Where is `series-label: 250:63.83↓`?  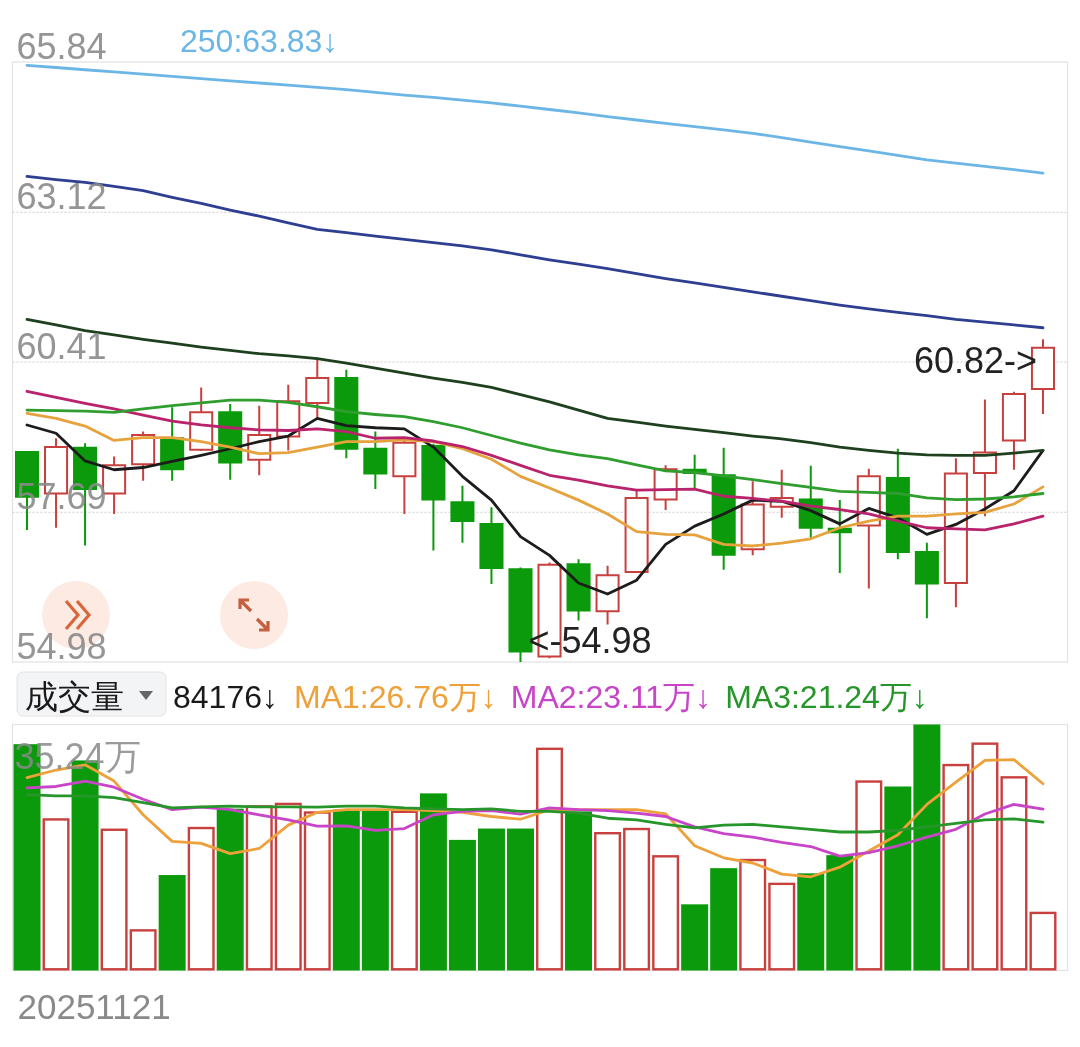
series-label: 250:63.83↓ is located at coordinates (259, 41).